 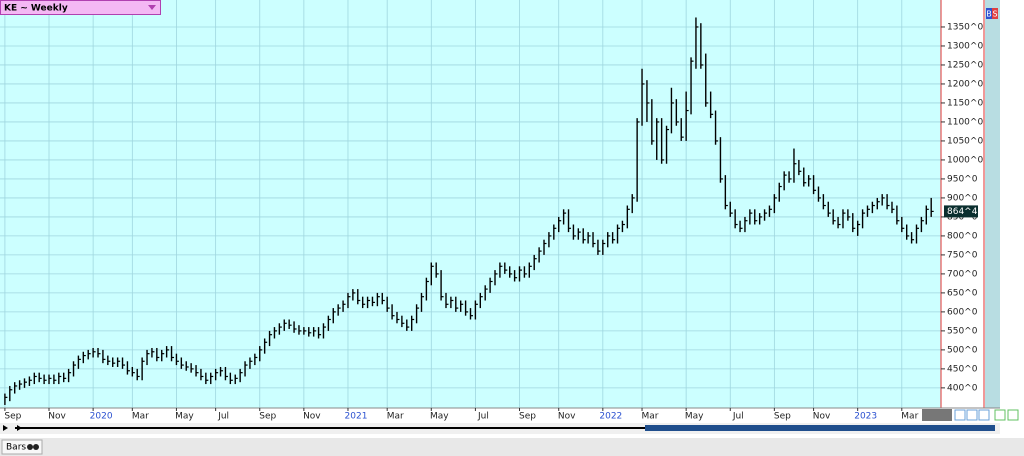 I want to click on y-tick-label: 750^0, so click(x=962, y=255).